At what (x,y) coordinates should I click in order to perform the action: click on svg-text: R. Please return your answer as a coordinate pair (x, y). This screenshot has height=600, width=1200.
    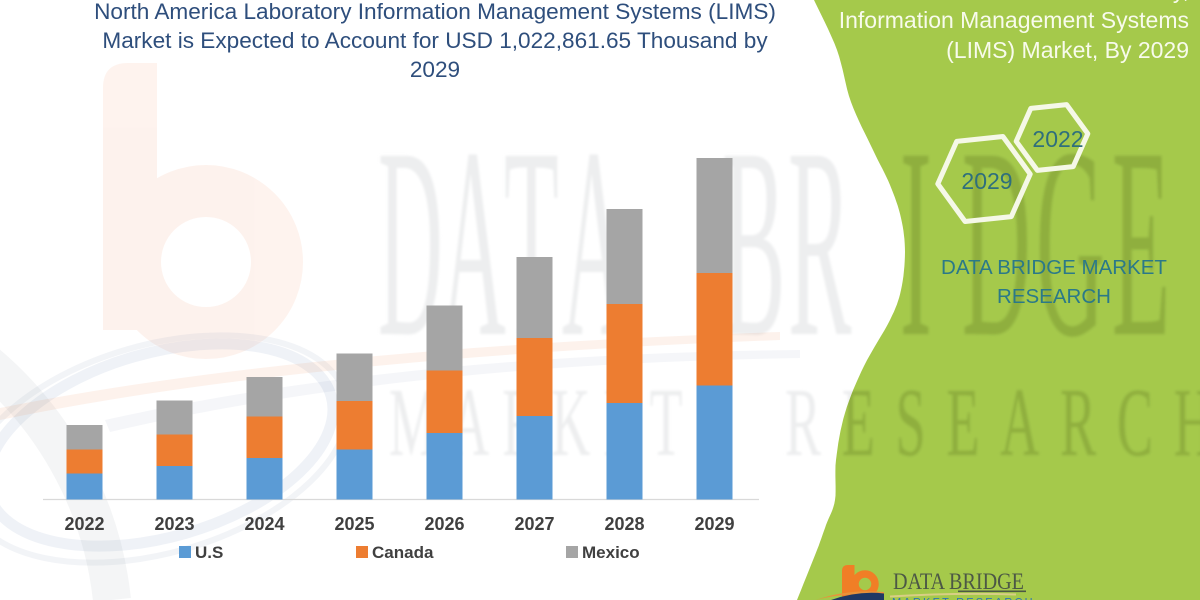
    Looking at the image, I should click on (820, 243).